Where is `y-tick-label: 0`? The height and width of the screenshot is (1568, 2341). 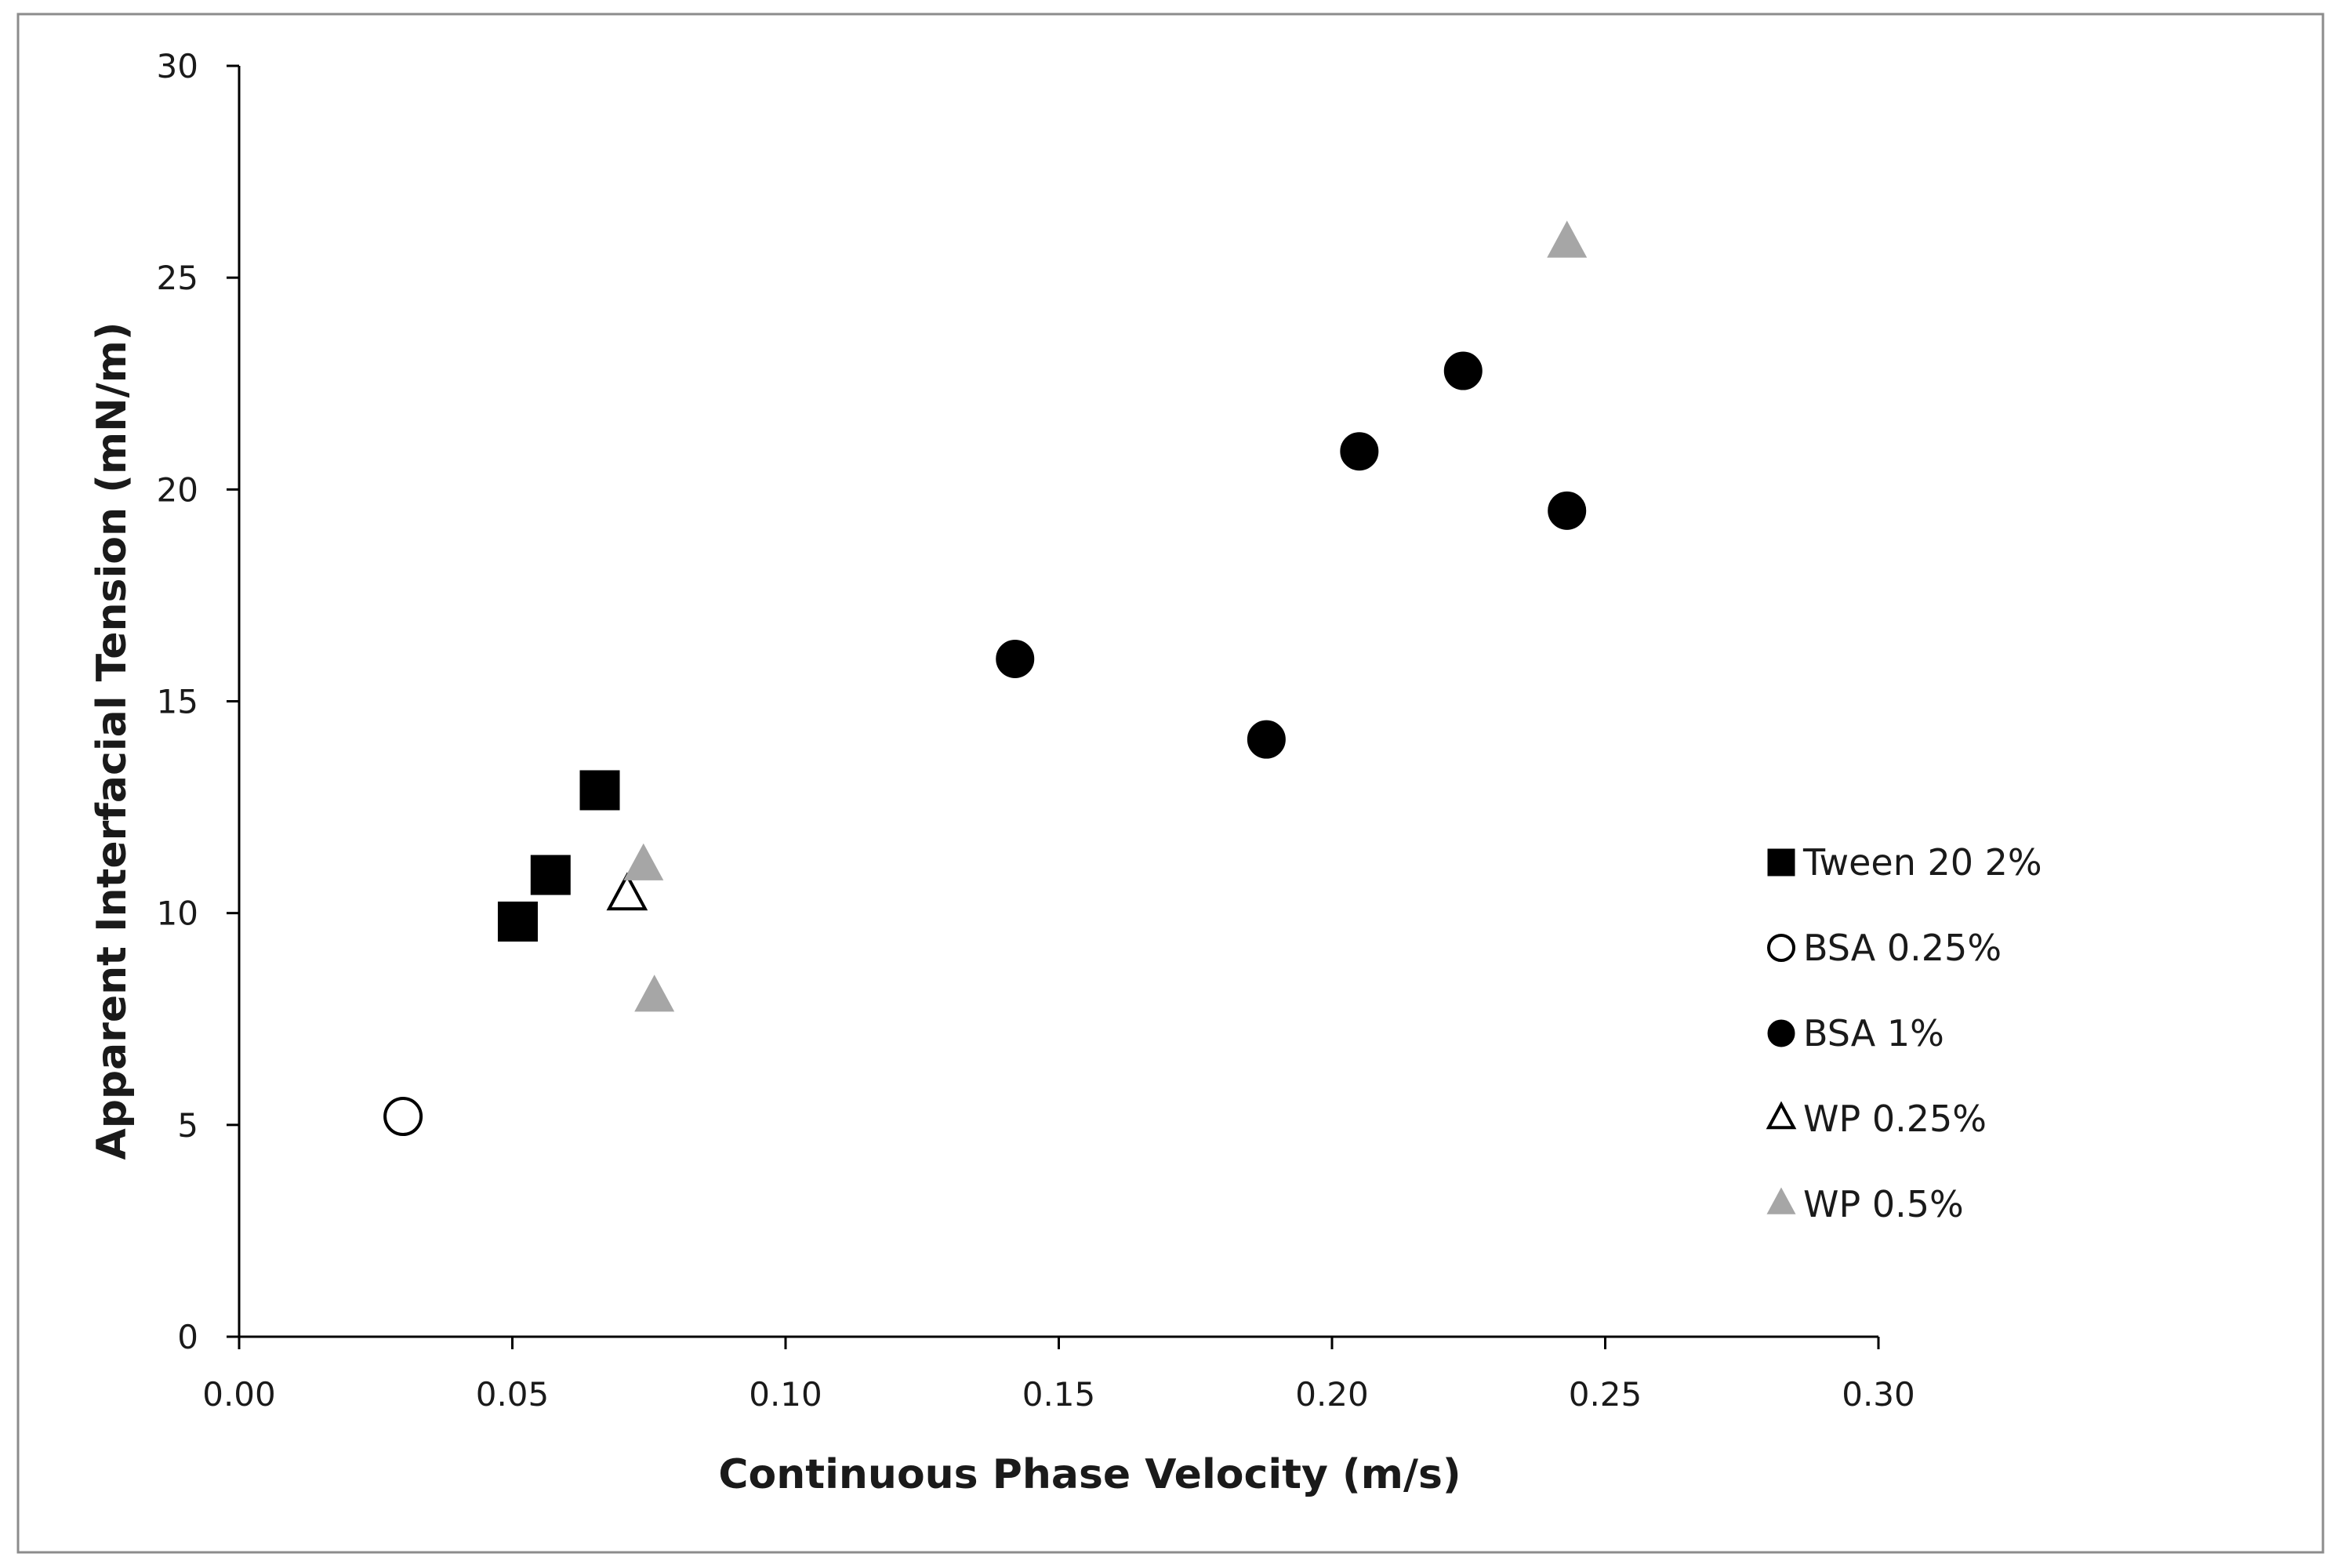 y-tick-label: 0 is located at coordinates (187, 1337).